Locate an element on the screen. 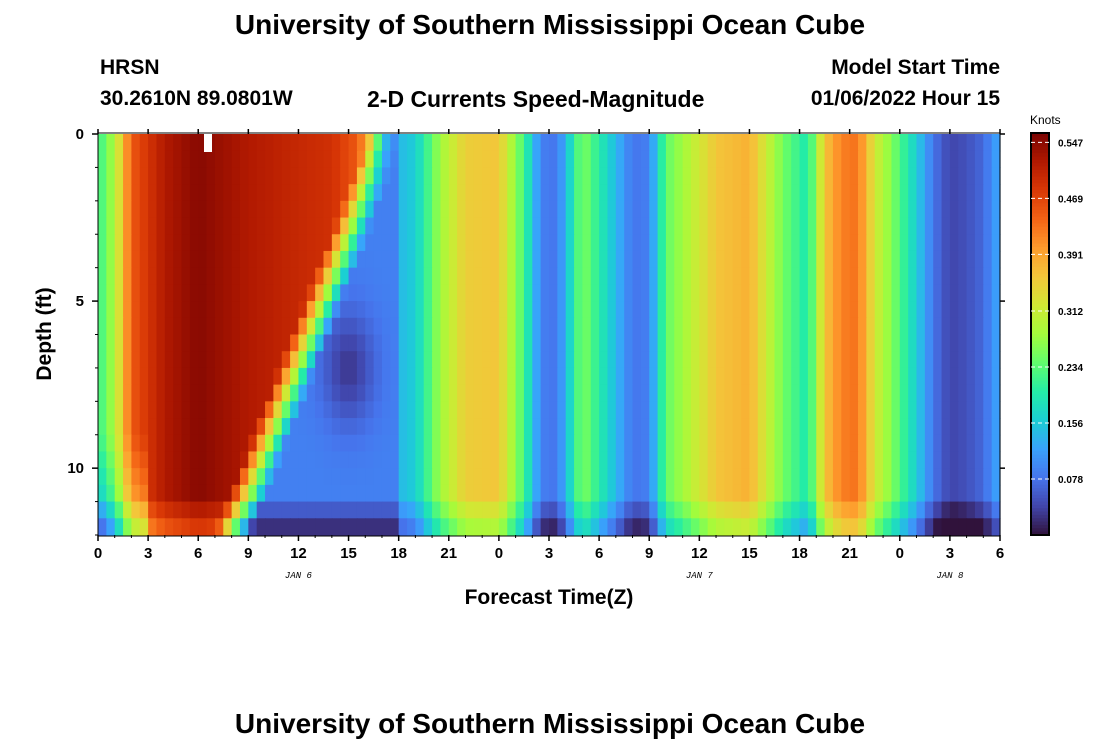 The height and width of the screenshot is (750, 1100). station-name: HRSN is located at coordinates (130, 67).